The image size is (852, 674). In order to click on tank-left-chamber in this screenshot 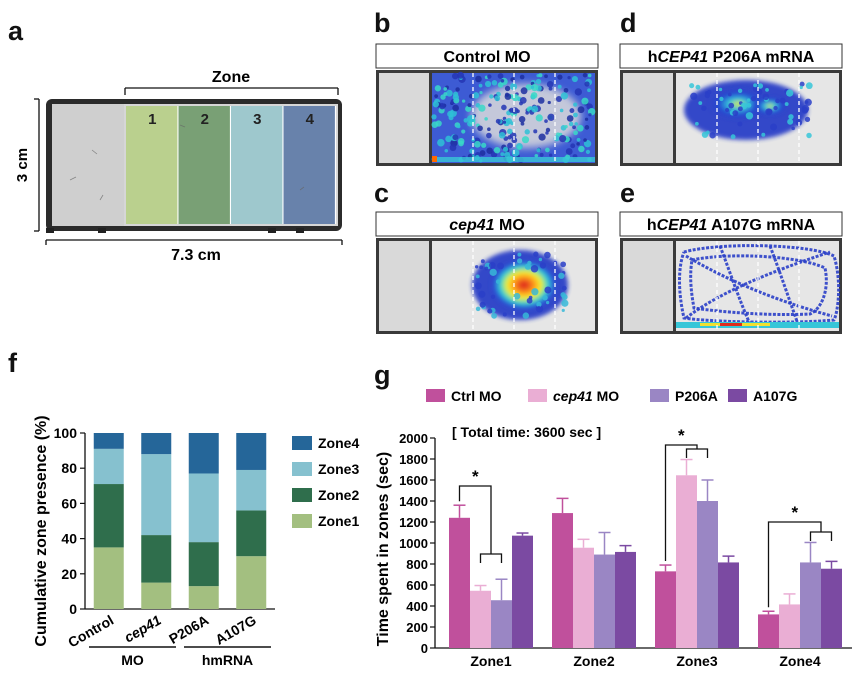, I will do `click(88, 165)`.